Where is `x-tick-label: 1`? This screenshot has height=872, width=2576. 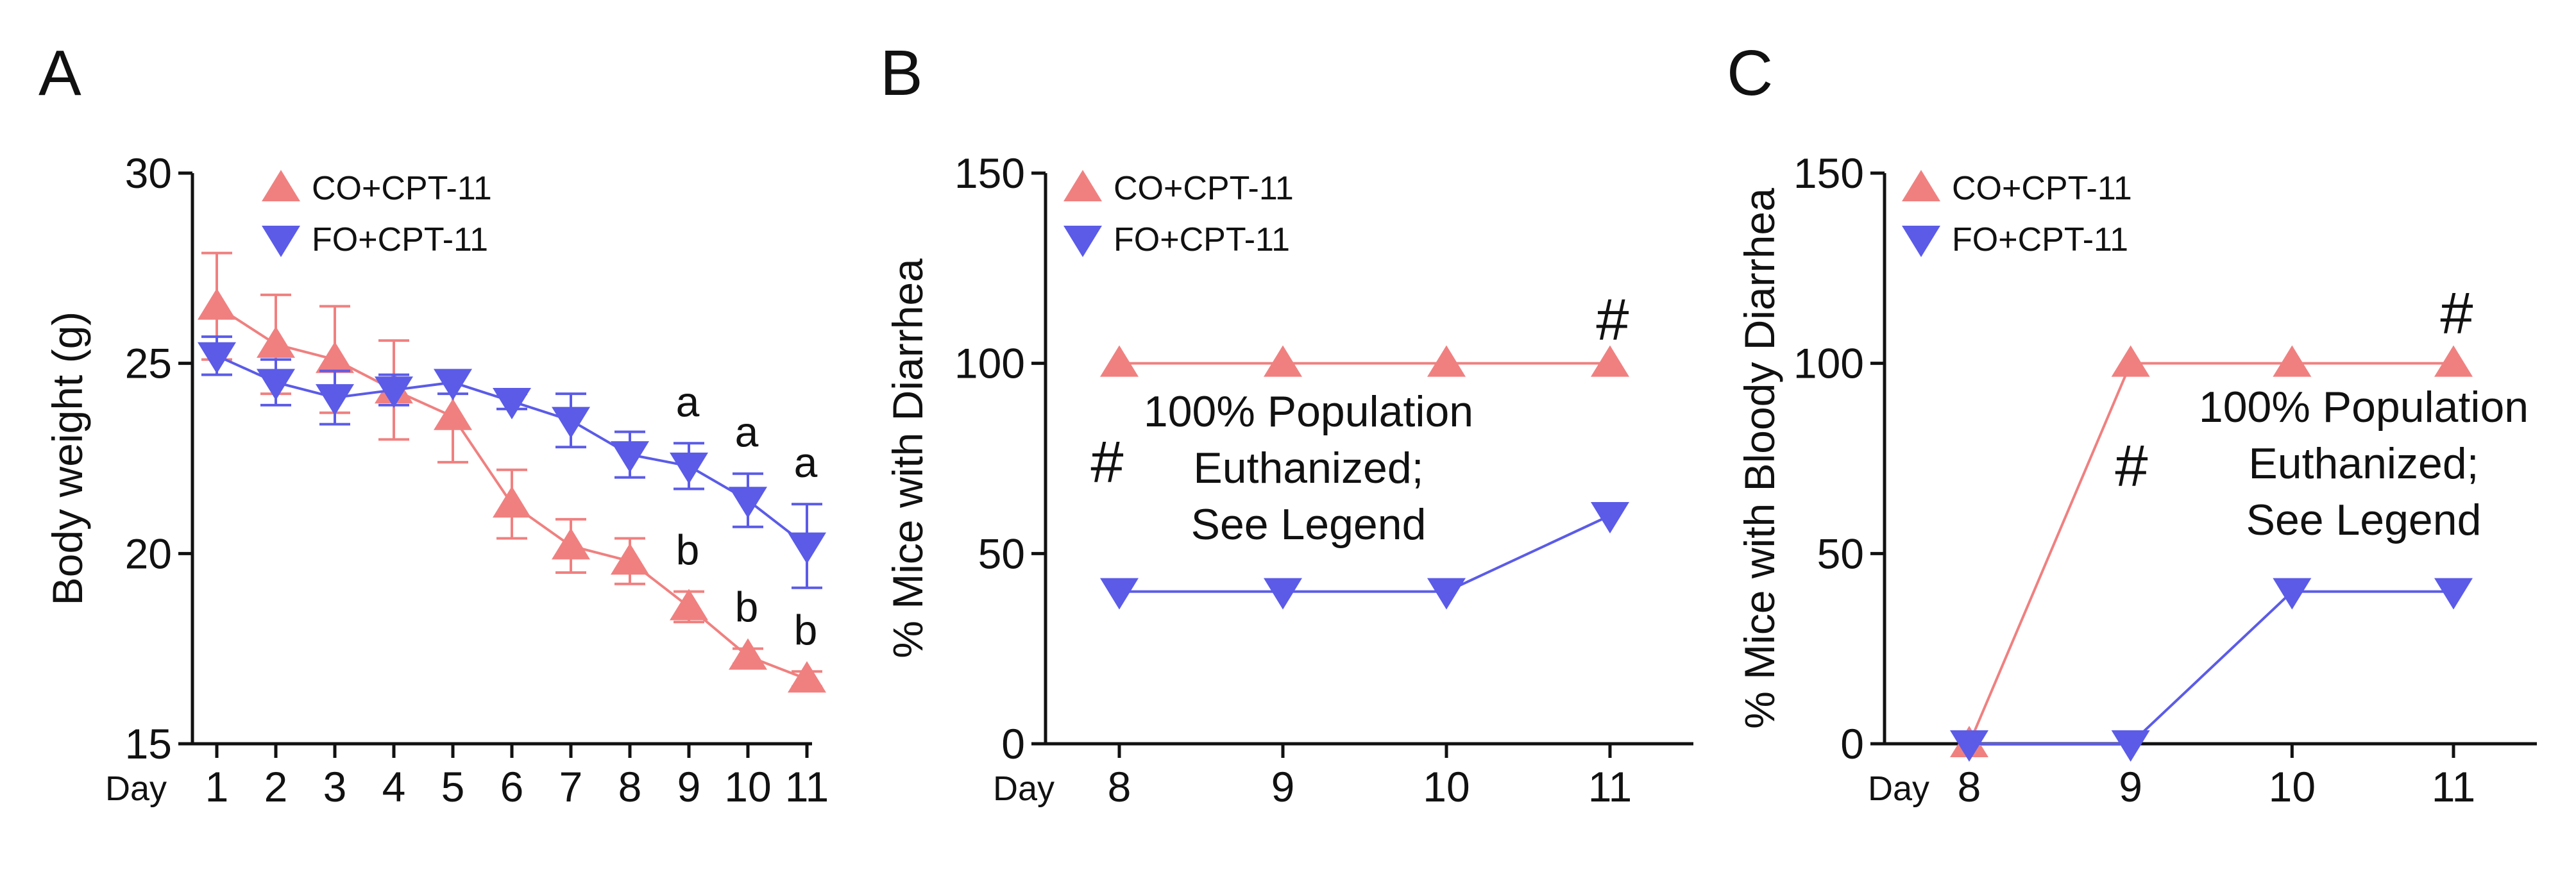 x-tick-label: 1 is located at coordinates (217, 787).